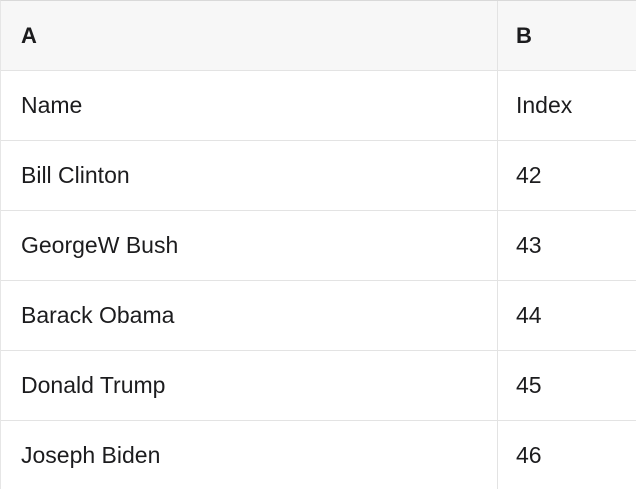 The width and height of the screenshot is (636, 489). What do you see at coordinates (529, 315) in the screenshot?
I see `cell-index: 44` at bounding box center [529, 315].